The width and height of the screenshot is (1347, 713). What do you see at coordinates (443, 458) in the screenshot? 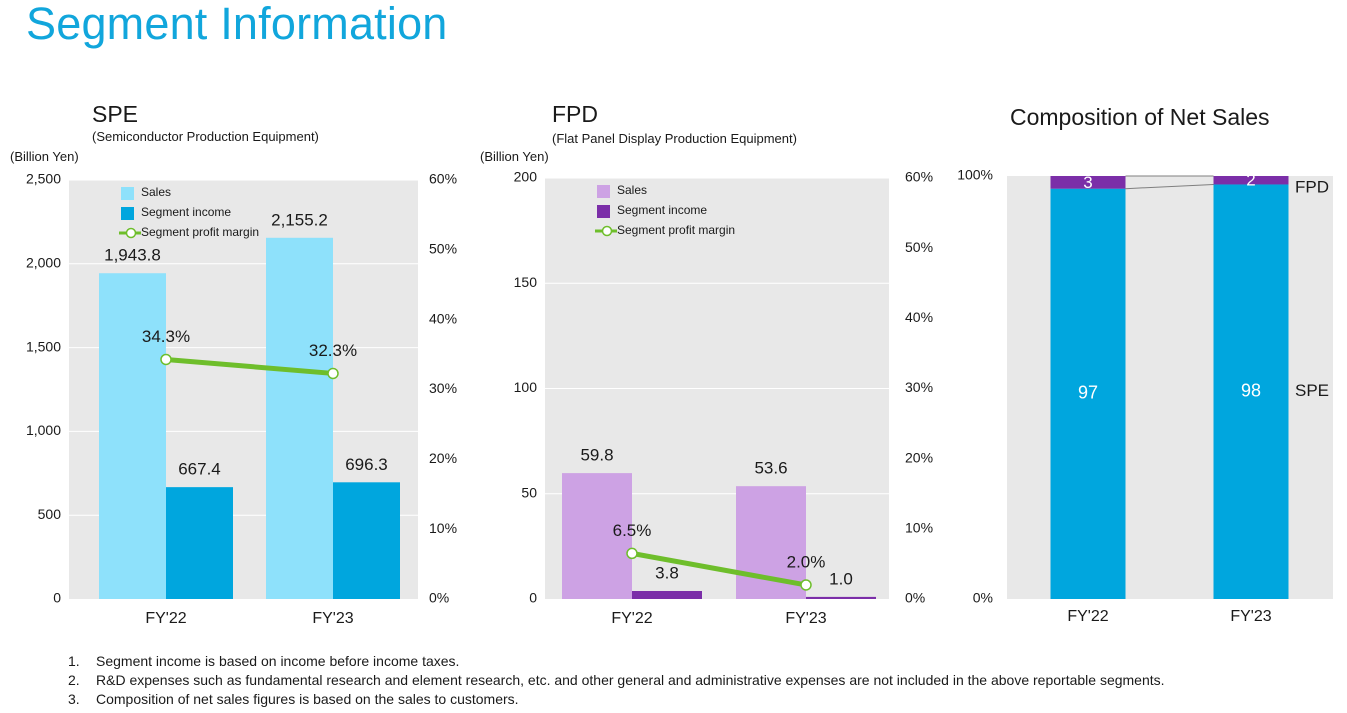
I see `spe-y2-tick-label: 20%` at bounding box center [443, 458].